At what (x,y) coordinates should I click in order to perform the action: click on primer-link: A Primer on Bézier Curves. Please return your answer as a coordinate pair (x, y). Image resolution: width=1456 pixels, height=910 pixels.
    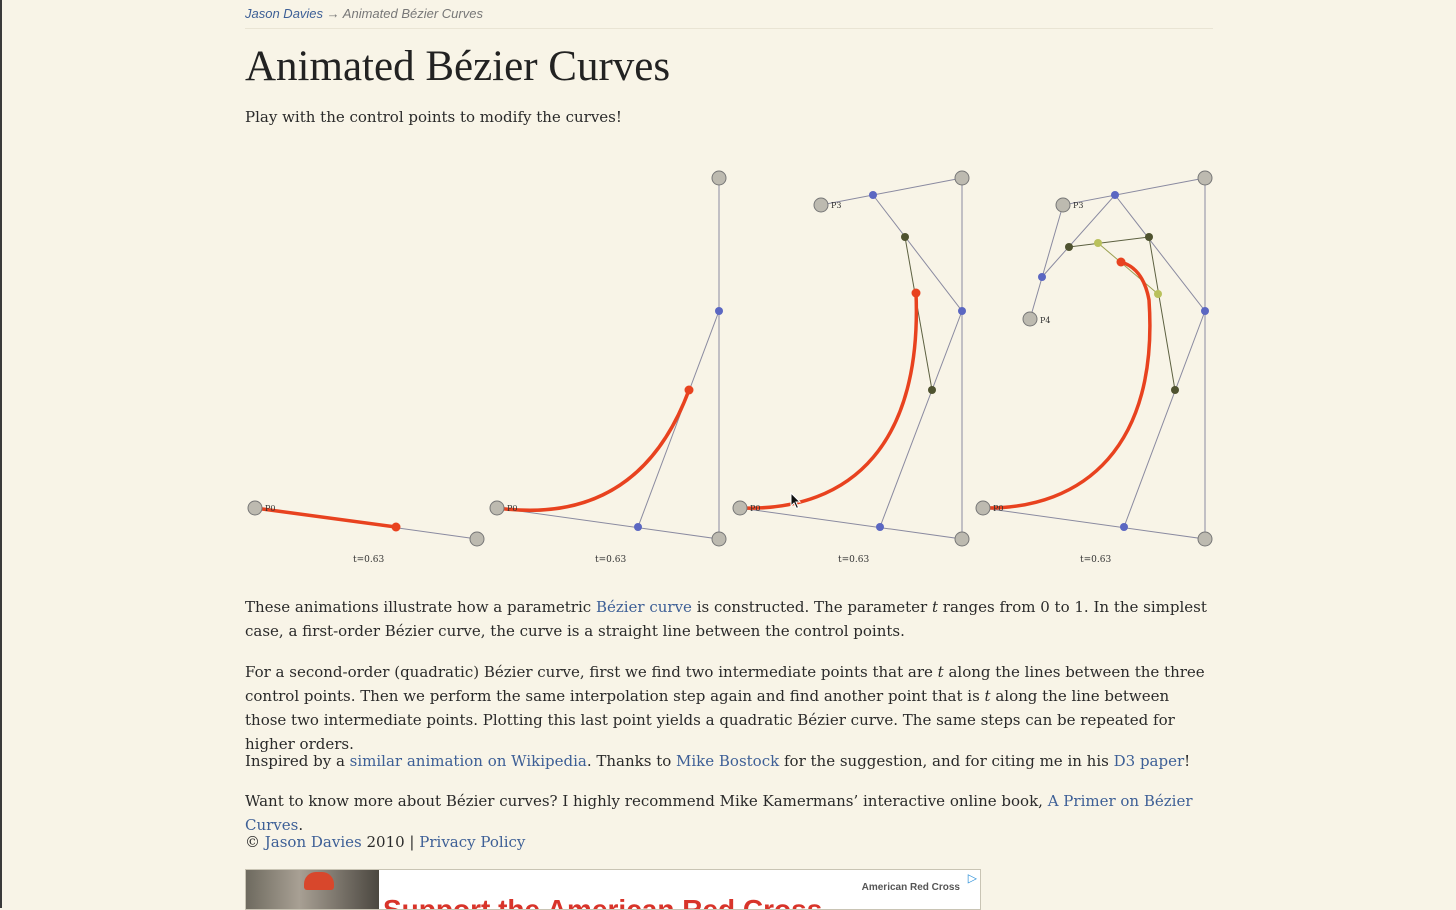
    Looking at the image, I should click on (719, 813).